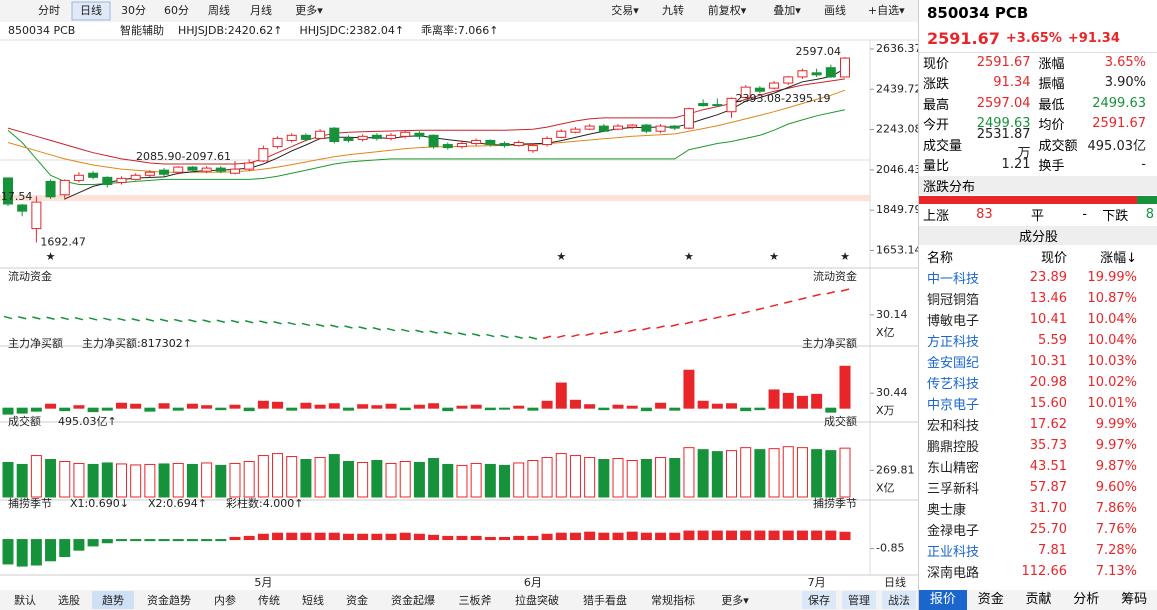 Image resolution: width=1157 pixels, height=610 pixels. Describe the element at coordinates (1038, 340) in the screenshot. I see `stock-row: 方正科技 5.59 10.04%` at that location.